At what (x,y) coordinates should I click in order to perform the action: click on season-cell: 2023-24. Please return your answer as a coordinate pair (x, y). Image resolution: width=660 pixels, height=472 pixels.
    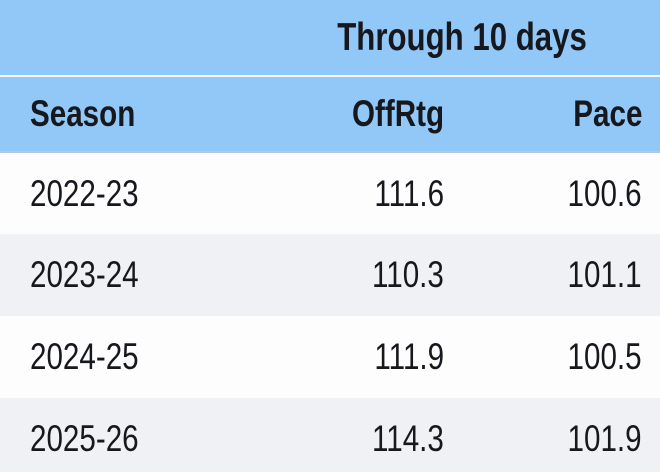
    Looking at the image, I should click on (84, 274).